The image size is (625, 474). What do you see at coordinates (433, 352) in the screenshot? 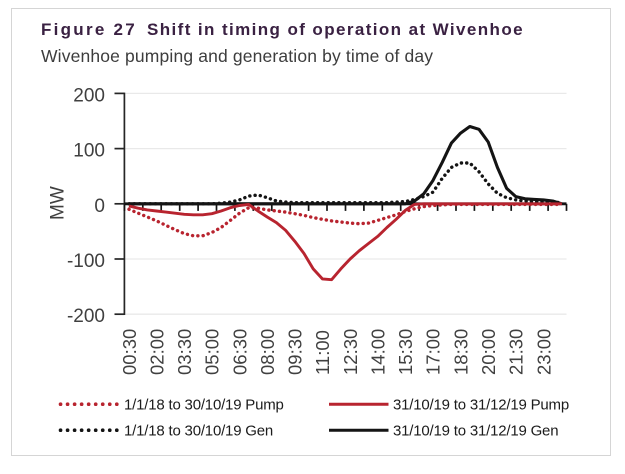
I see `svg-text: 17:00` at bounding box center [433, 352].